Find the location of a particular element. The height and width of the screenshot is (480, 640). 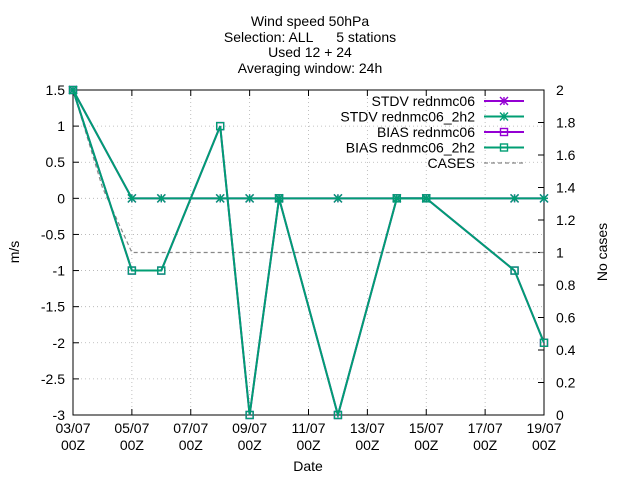

title-line-1: Wind speed 50hPa is located at coordinates (310, 21).